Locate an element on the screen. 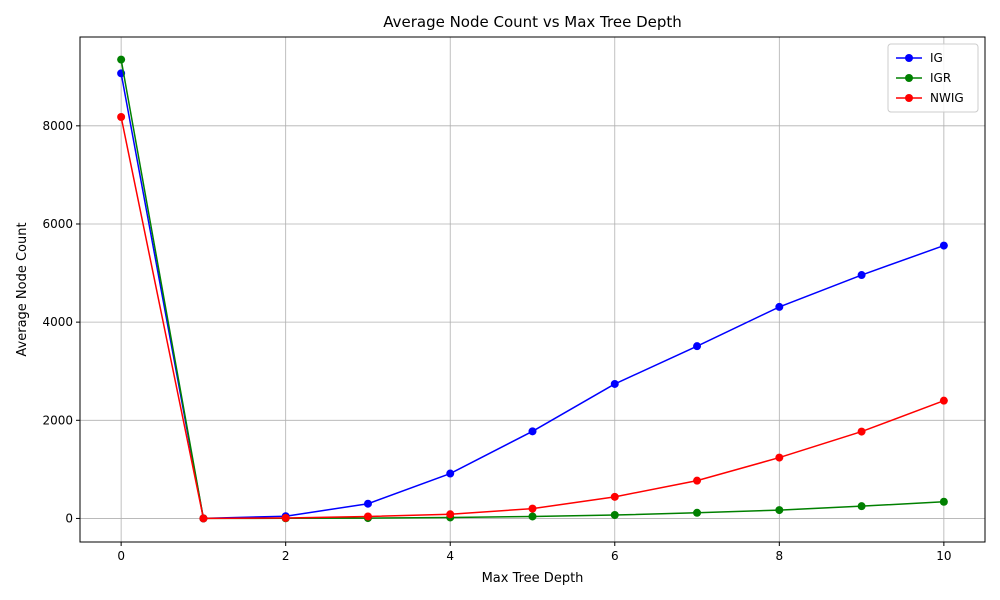 This screenshot has width=1000, height=600. chart-title: Average Node Count vs Max Tree Depth is located at coordinates (532, 22).